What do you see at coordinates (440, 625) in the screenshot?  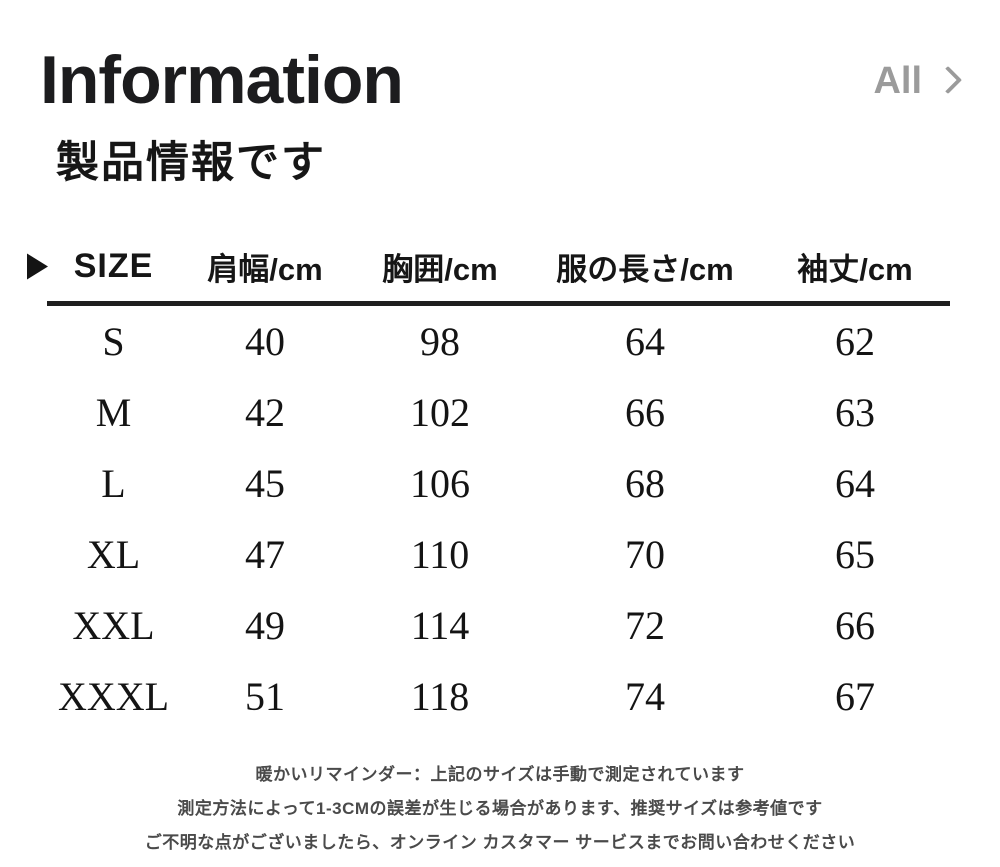 I see `chest-cell: 114` at bounding box center [440, 625].